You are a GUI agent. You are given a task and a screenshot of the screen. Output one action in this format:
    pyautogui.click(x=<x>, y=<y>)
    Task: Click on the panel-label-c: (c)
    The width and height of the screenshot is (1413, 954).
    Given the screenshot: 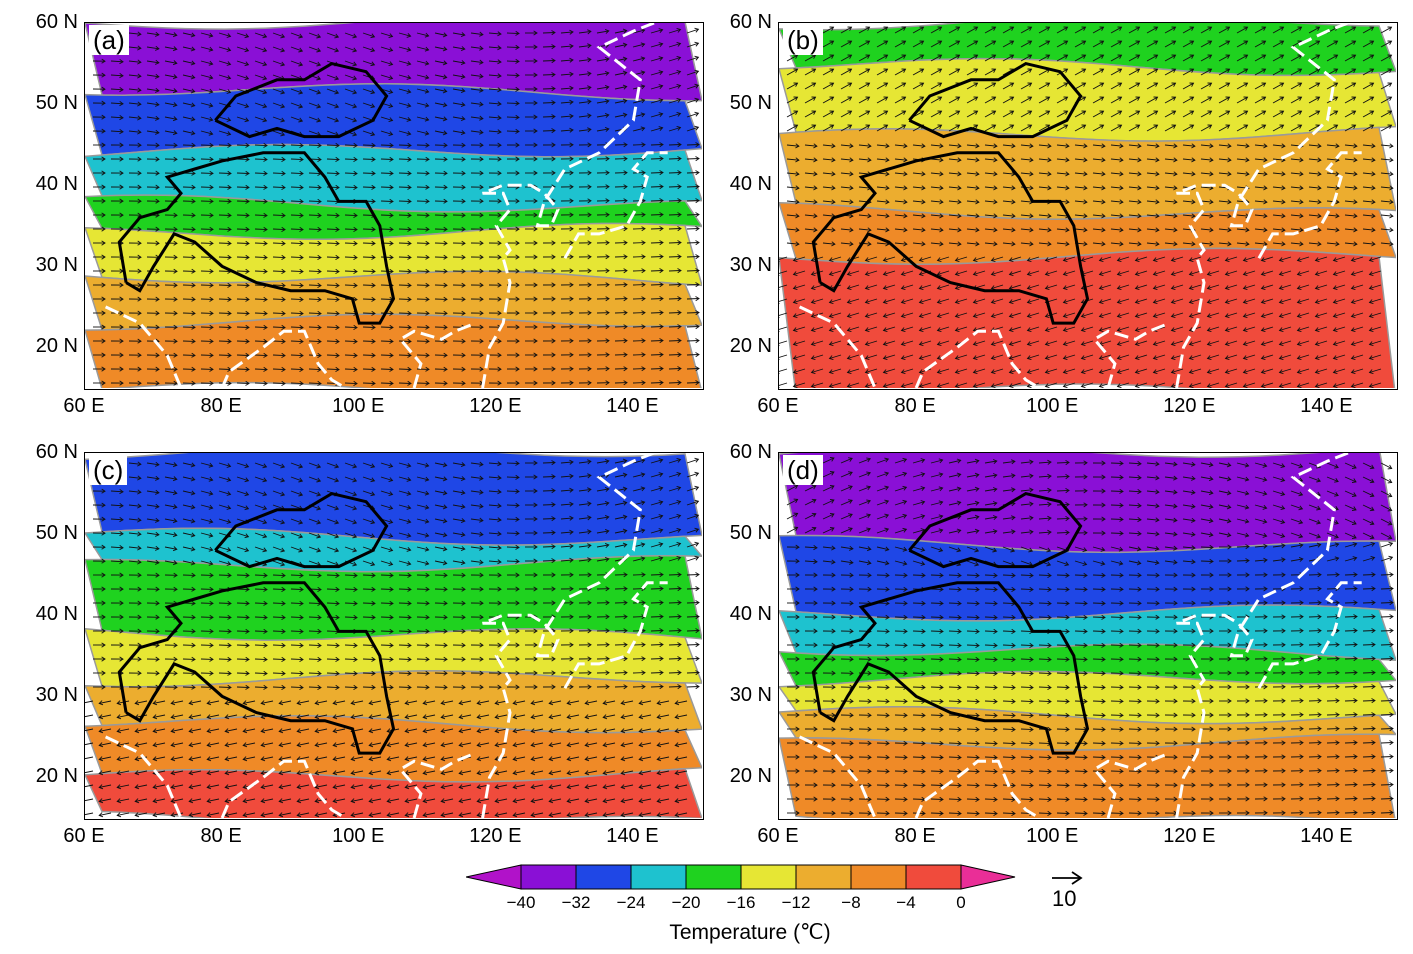 What is the action you would take?
    pyautogui.click(x=108, y=470)
    